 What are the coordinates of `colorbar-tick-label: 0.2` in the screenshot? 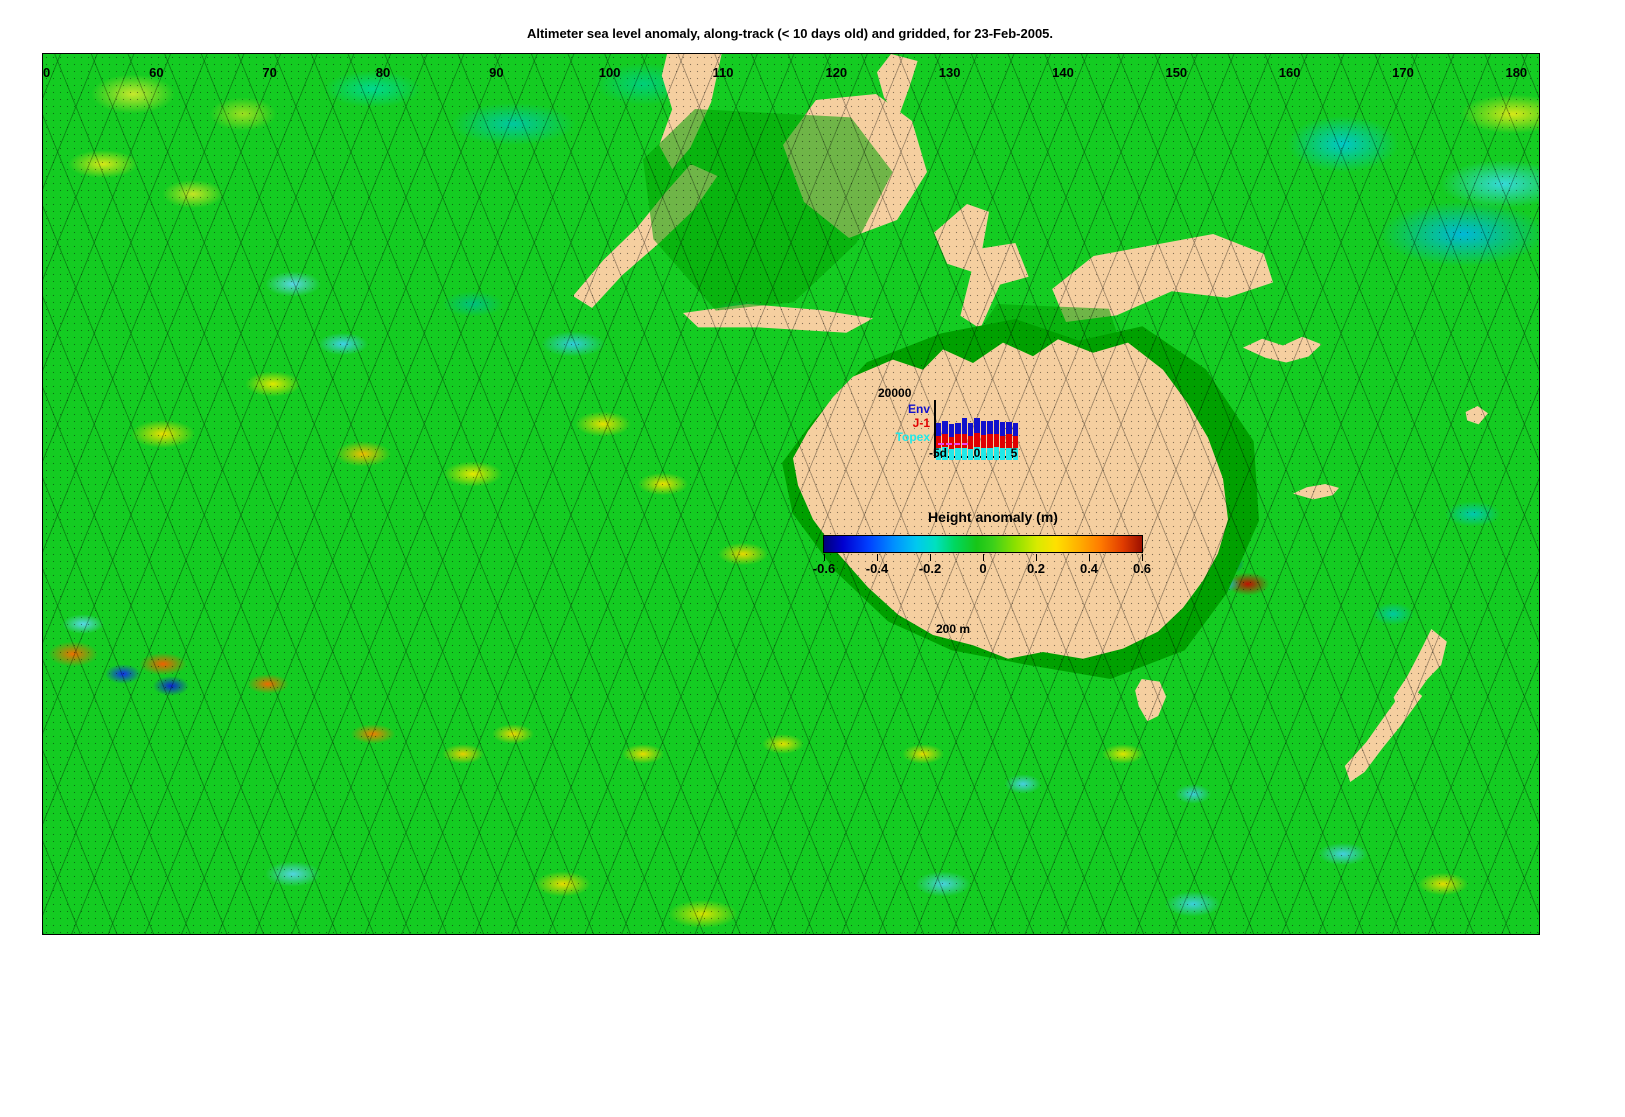 It's located at (1036, 568).